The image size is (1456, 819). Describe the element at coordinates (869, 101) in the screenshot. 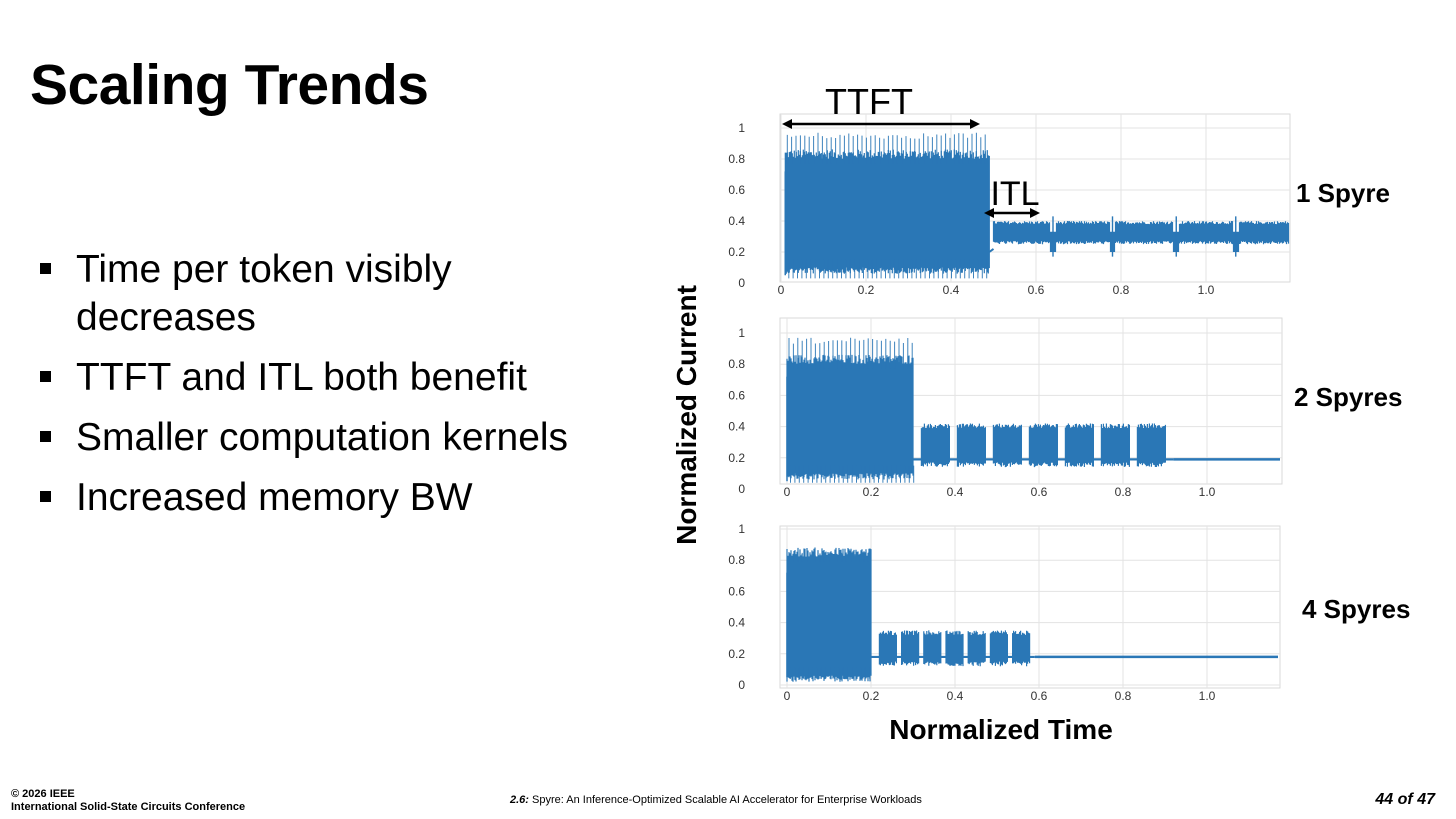

I see `ttft-annotation: TTFT` at that location.